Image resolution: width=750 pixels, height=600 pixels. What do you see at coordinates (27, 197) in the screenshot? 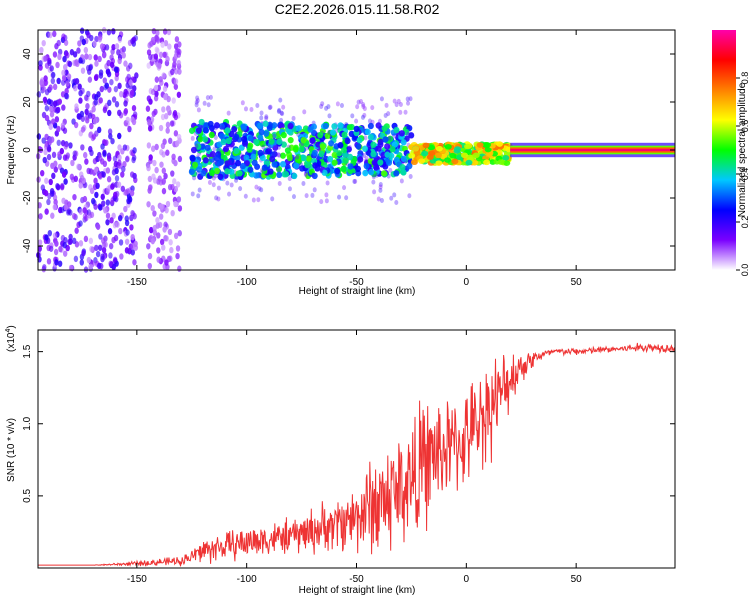
I see `spectrogram-y-tick-label: -20` at bounding box center [27, 197].